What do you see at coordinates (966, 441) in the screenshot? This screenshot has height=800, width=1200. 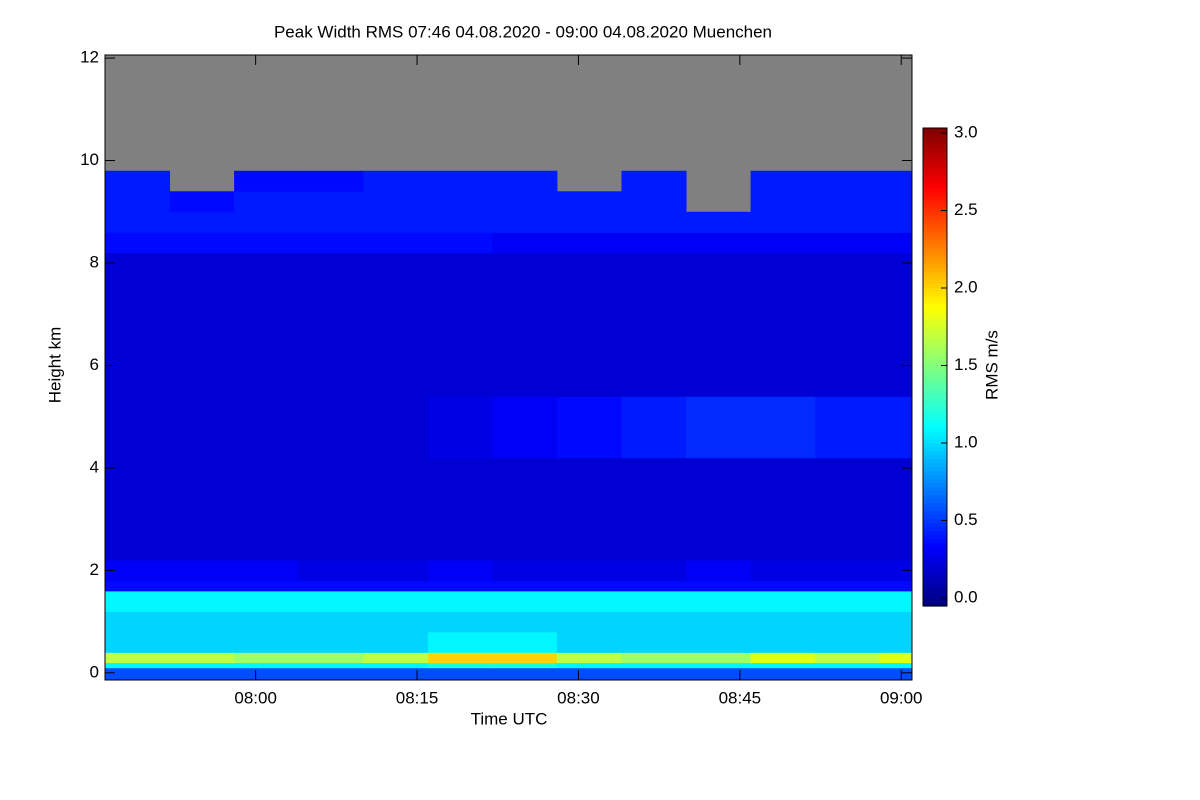 I see `colorbar-tick-label: 1.0` at bounding box center [966, 441].